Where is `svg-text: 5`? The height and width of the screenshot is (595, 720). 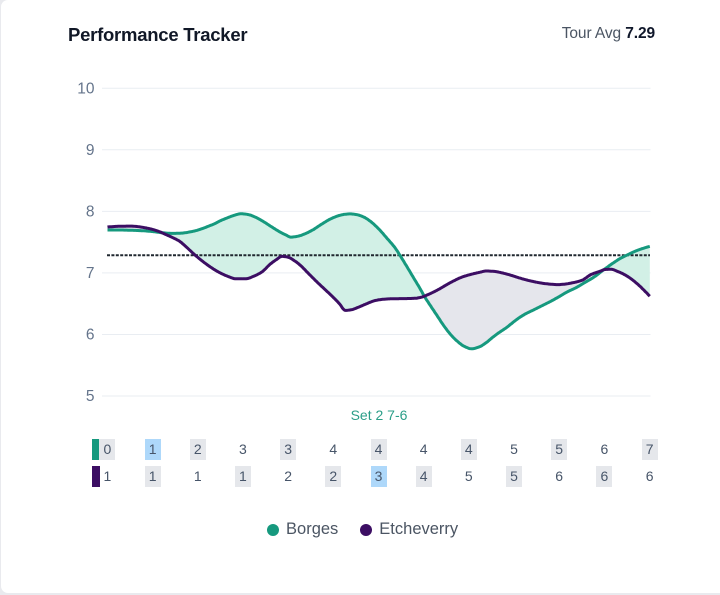
svg-text: 5 is located at coordinates (90, 396).